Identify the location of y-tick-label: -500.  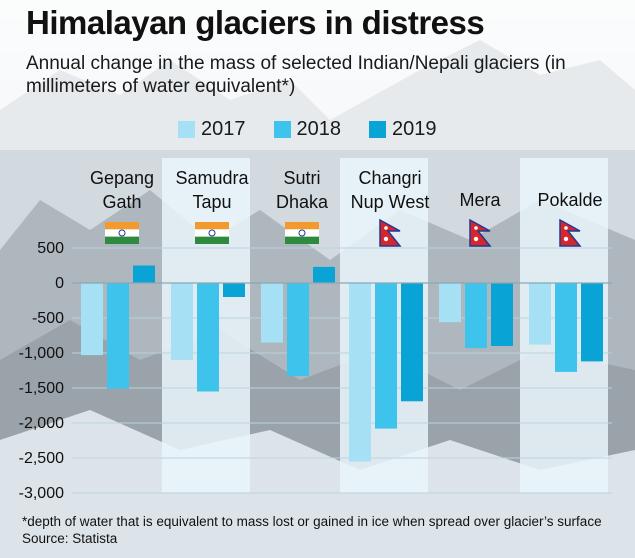
(48, 318).